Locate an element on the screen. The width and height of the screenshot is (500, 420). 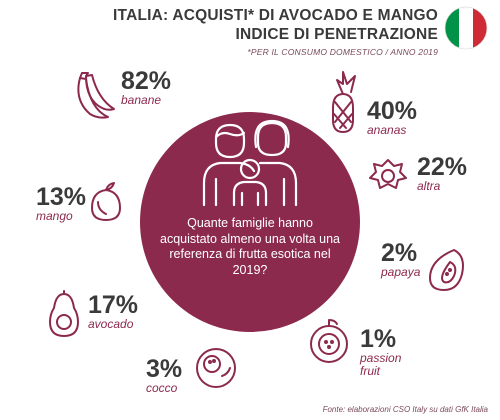
banana-icon is located at coordinates (96, 95).